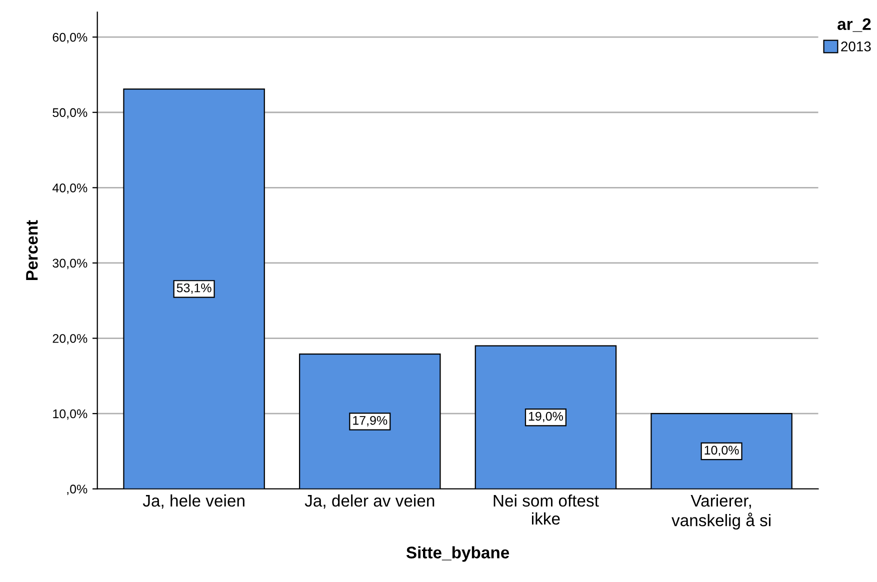  Describe the element at coordinates (77, 490) in the screenshot. I see `y-tick-label: ,0%` at that location.